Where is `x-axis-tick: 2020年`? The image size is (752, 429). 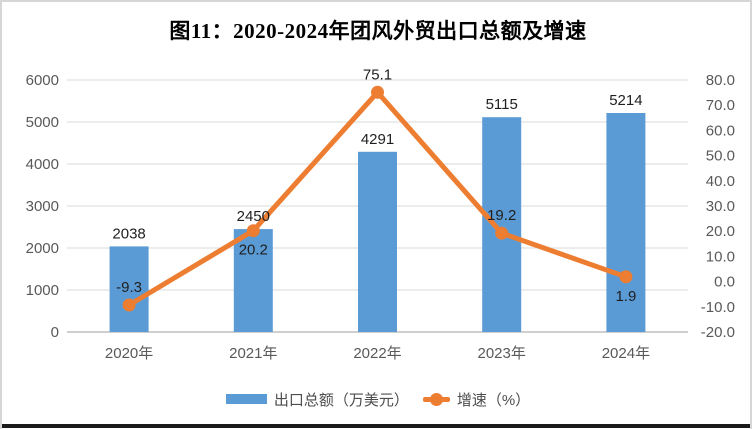 x-axis-tick: 2020年 is located at coordinates (129, 353).